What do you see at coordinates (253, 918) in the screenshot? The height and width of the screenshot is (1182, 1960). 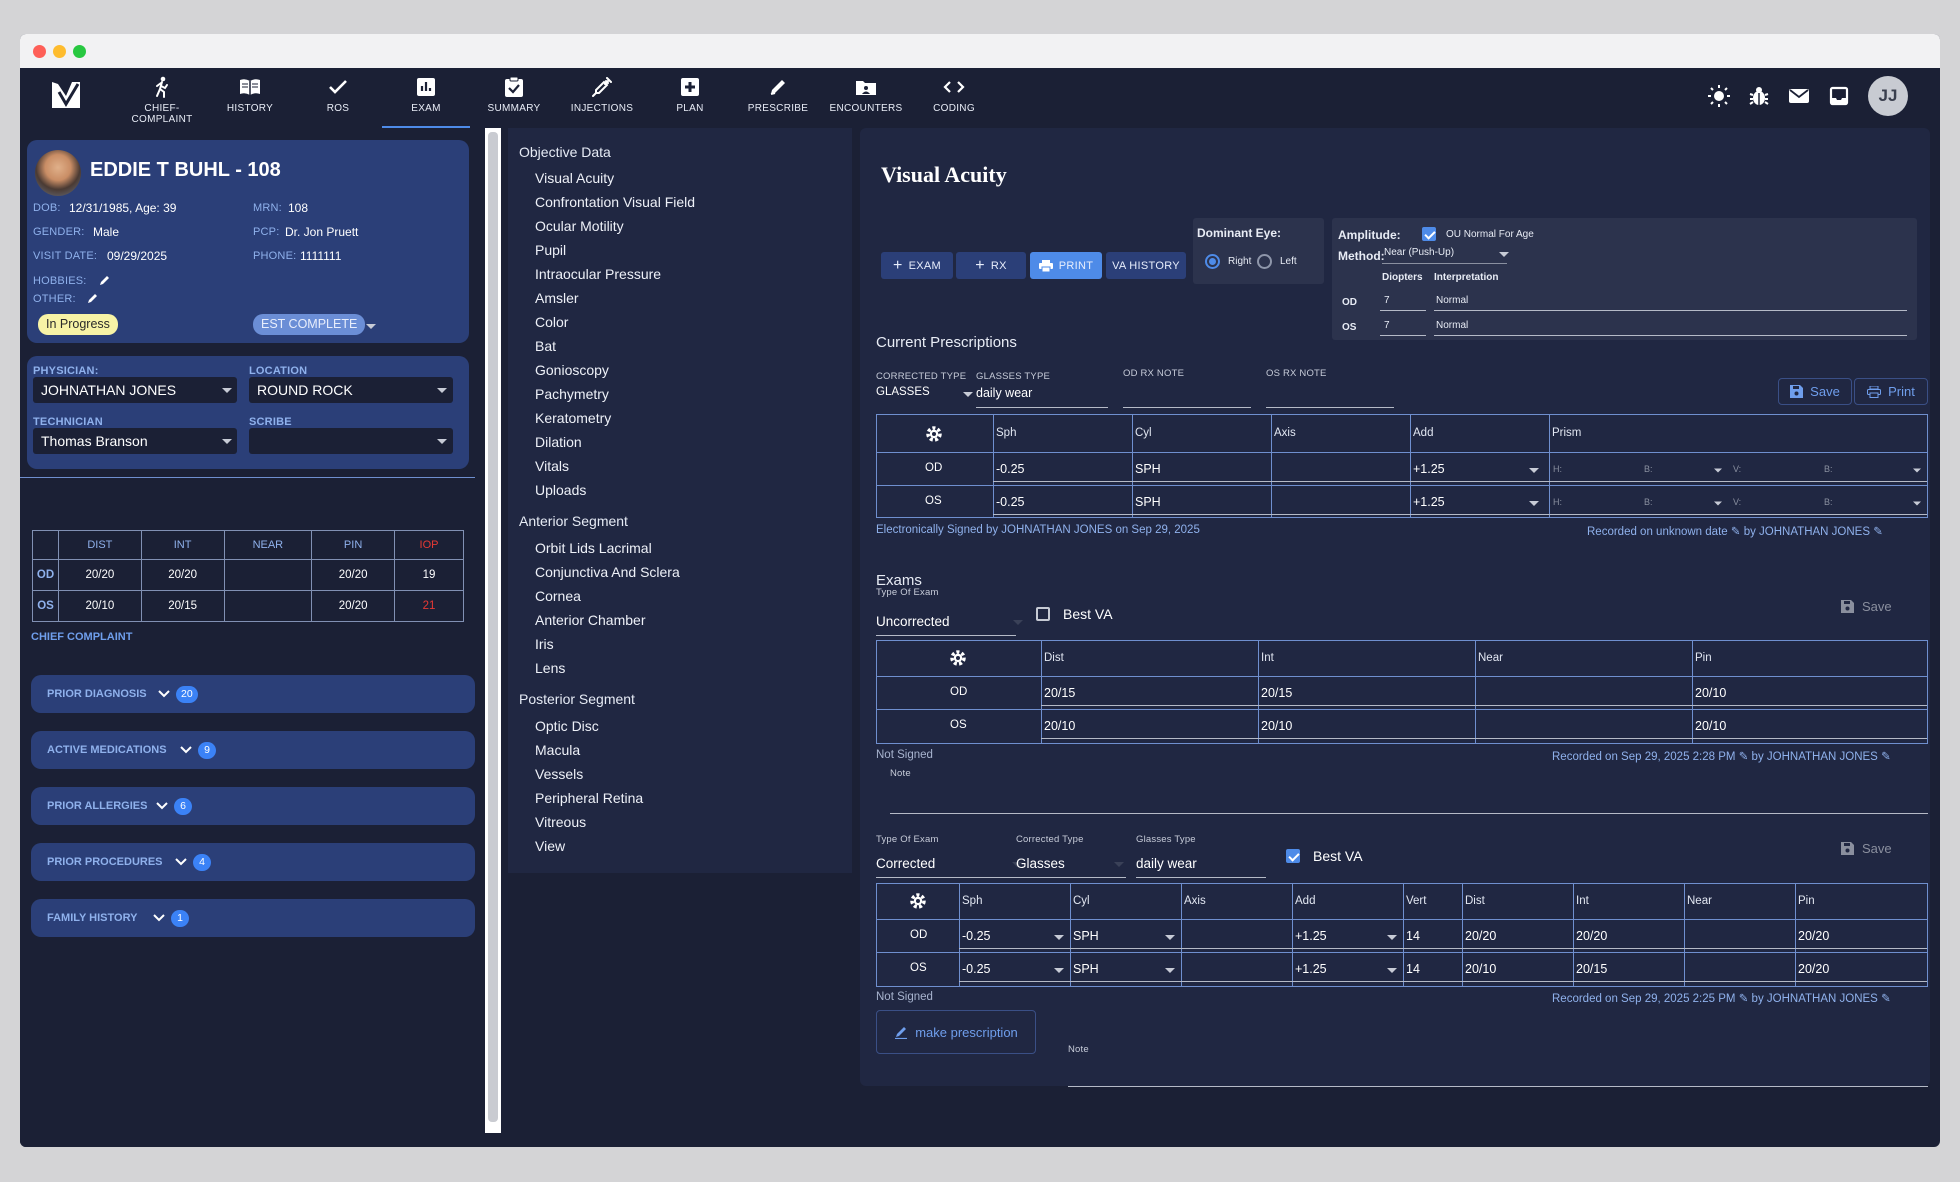 I see `accordion-family-history: FAMILY HISTORY 1` at bounding box center [253, 918].